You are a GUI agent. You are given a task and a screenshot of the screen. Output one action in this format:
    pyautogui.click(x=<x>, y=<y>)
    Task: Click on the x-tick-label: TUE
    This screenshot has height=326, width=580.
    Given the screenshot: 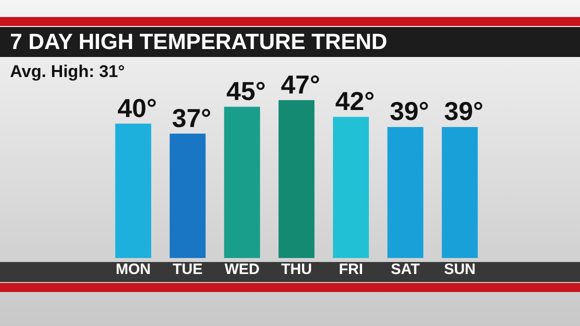 What is the action you would take?
    pyautogui.click(x=187, y=269)
    